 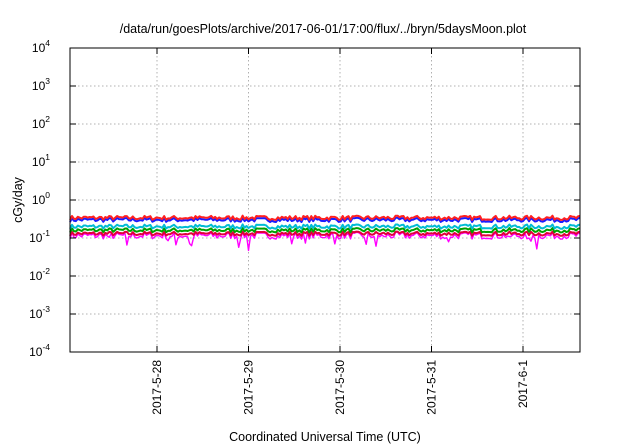 I want to click on y-tick-exponent: 4, so click(x=47, y=43).